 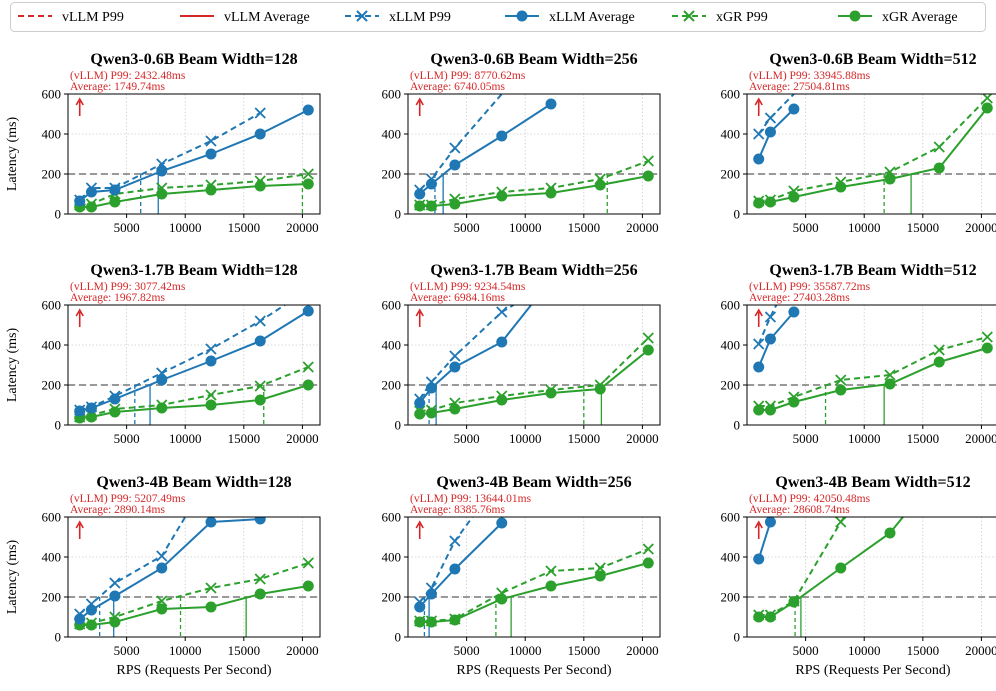 I want to click on chart-title: Qwen3-1.7B Beam Width=128, so click(x=193, y=270).